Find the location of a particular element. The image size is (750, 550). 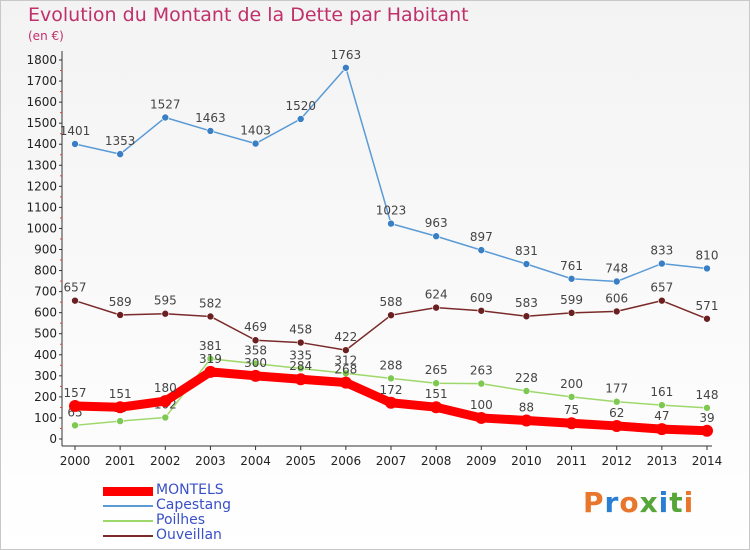

logo-letter: P is located at coordinates (594, 502).